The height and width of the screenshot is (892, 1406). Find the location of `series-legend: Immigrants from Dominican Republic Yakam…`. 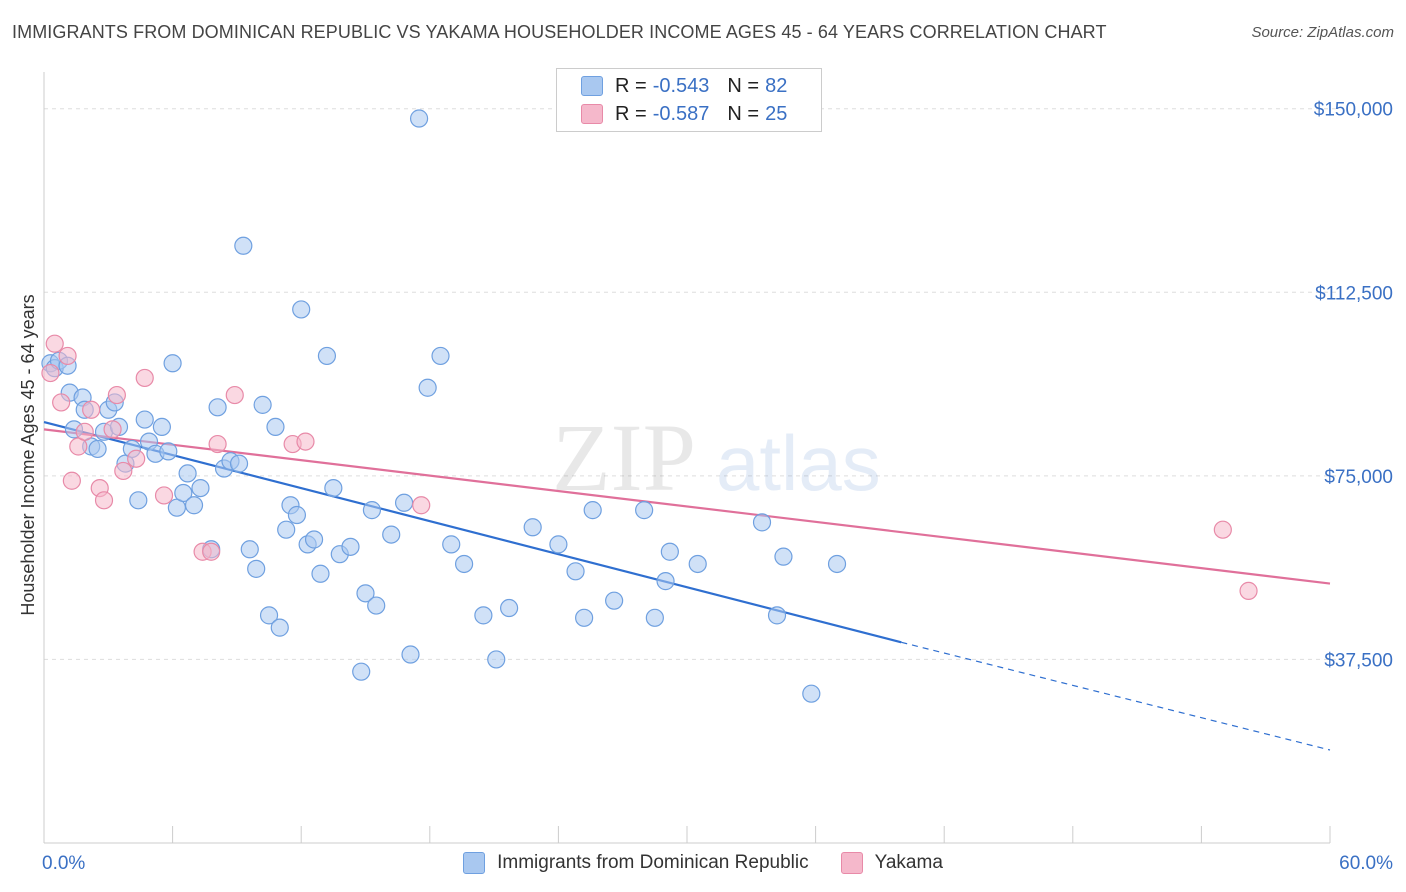

series-legend: Immigrants from Dominican Republic Yakam… is located at coordinates (703, 863).